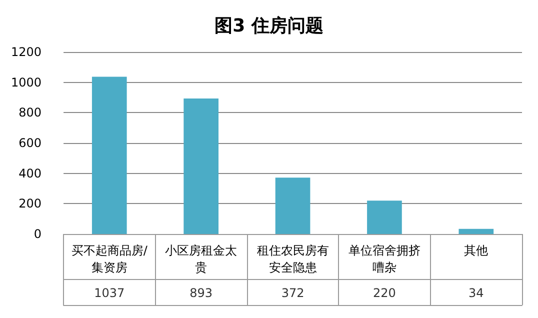 Image resolution: width=538 pixels, height=318 pixels. Describe the element at coordinates (109, 259) in the screenshot. I see `x-tick-label: 买不起商品房/集资房` at that location.